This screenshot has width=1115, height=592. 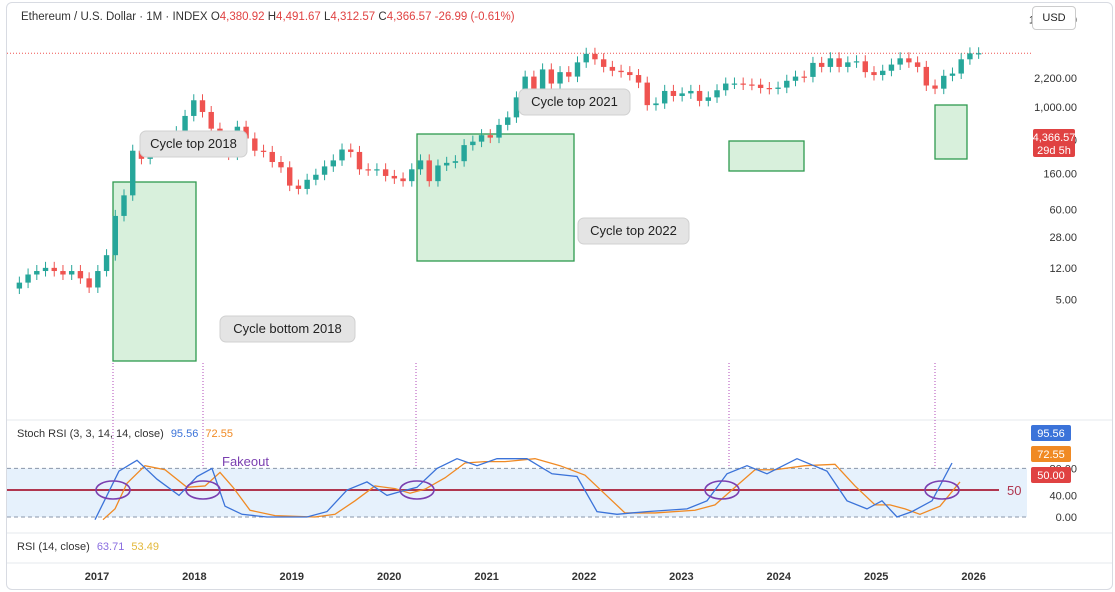 What do you see at coordinates (114, 17) in the screenshot?
I see `symbol-title: Ethereum / U.S. Dollar · 1M · INDEX` at bounding box center [114, 17].